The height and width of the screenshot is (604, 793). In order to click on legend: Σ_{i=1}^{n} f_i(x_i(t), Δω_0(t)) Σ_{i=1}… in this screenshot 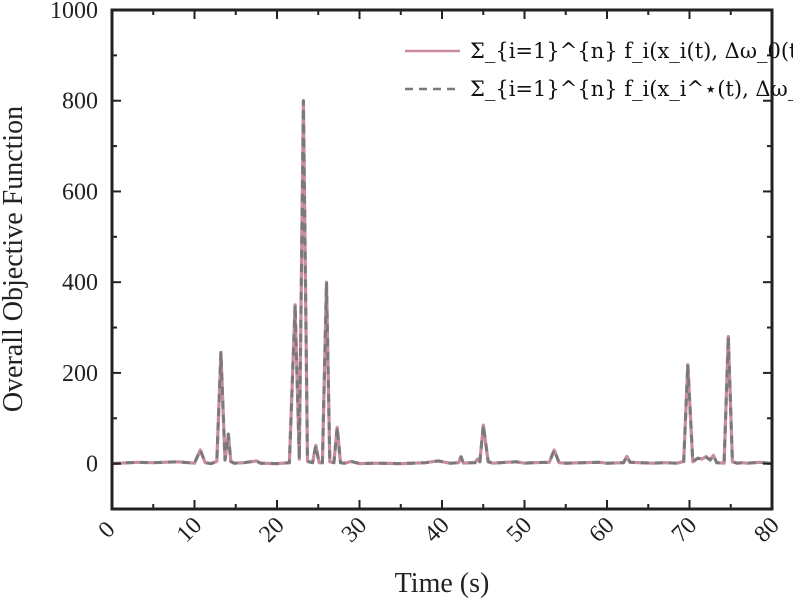, I will do `click(599, 70)`.